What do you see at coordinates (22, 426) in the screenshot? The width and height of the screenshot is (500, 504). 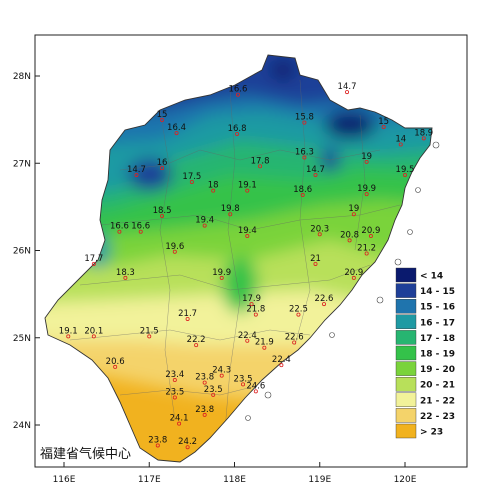 I see `y-tick-label: 24N` at bounding box center [22, 426].